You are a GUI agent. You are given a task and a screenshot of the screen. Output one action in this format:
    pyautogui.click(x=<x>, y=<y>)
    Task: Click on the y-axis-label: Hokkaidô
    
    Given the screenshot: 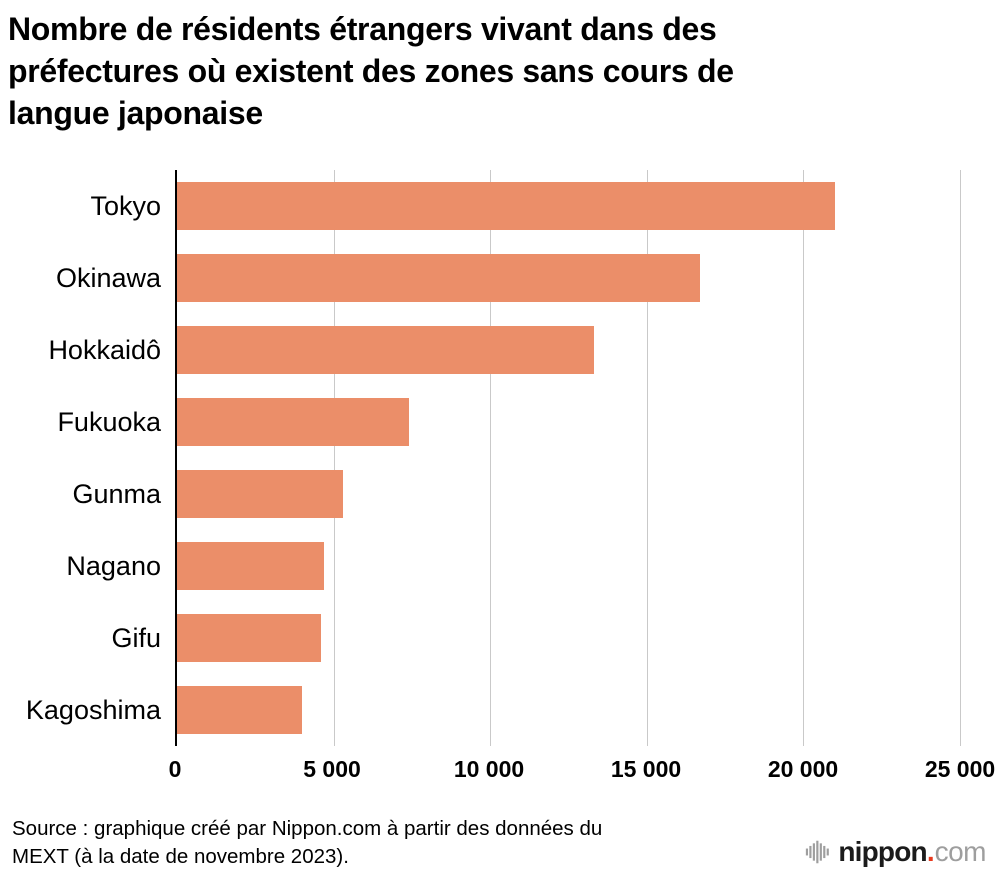 What is the action you would take?
    pyautogui.click(x=104, y=349)
    